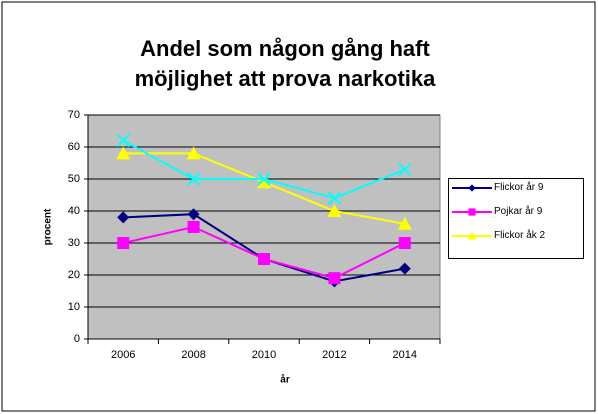 The height and width of the screenshot is (414, 598). What do you see at coordinates (518, 211) in the screenshot?
I see `legend-label: Pojkar år 9` at bounding box center [518, 211].